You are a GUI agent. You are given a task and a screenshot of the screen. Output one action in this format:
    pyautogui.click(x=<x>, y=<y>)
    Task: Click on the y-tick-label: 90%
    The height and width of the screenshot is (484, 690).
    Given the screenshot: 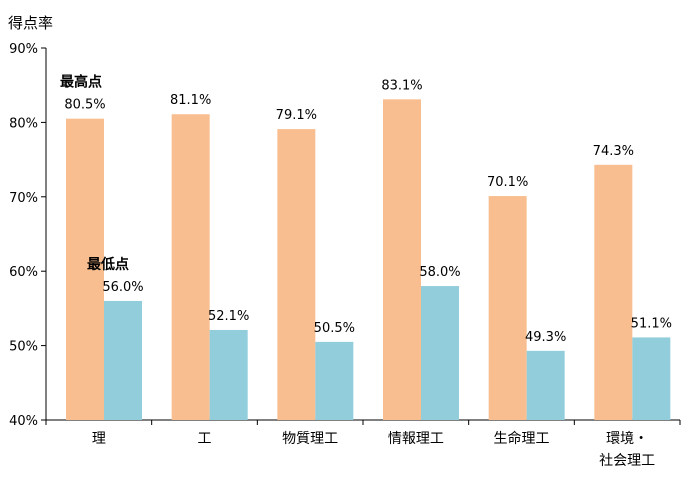 What is the action you would take?
    pyautogui.click(x=23, y=49)
    